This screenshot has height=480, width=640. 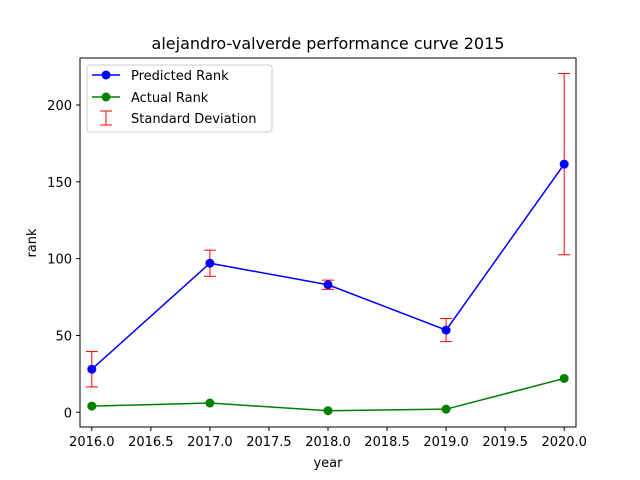 I want to click on x-tick-label: 2016.0, so click(x=92, y=442).